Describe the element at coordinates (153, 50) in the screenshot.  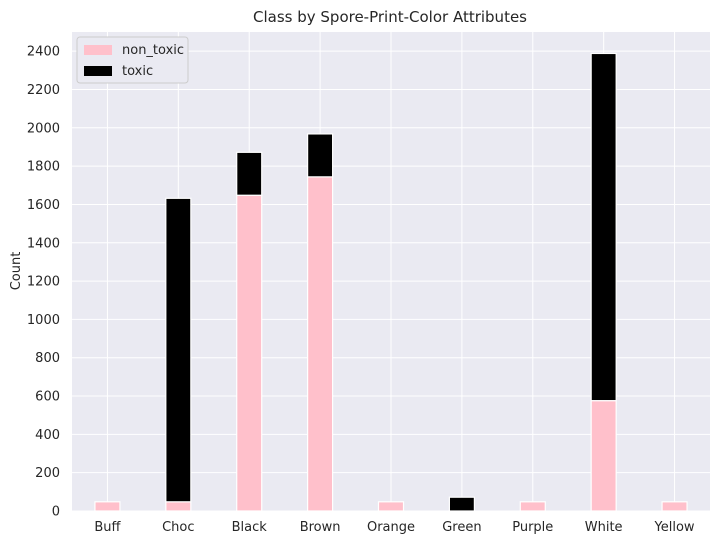
I see `legend-label-non-toxic: non_toxic` at that location.